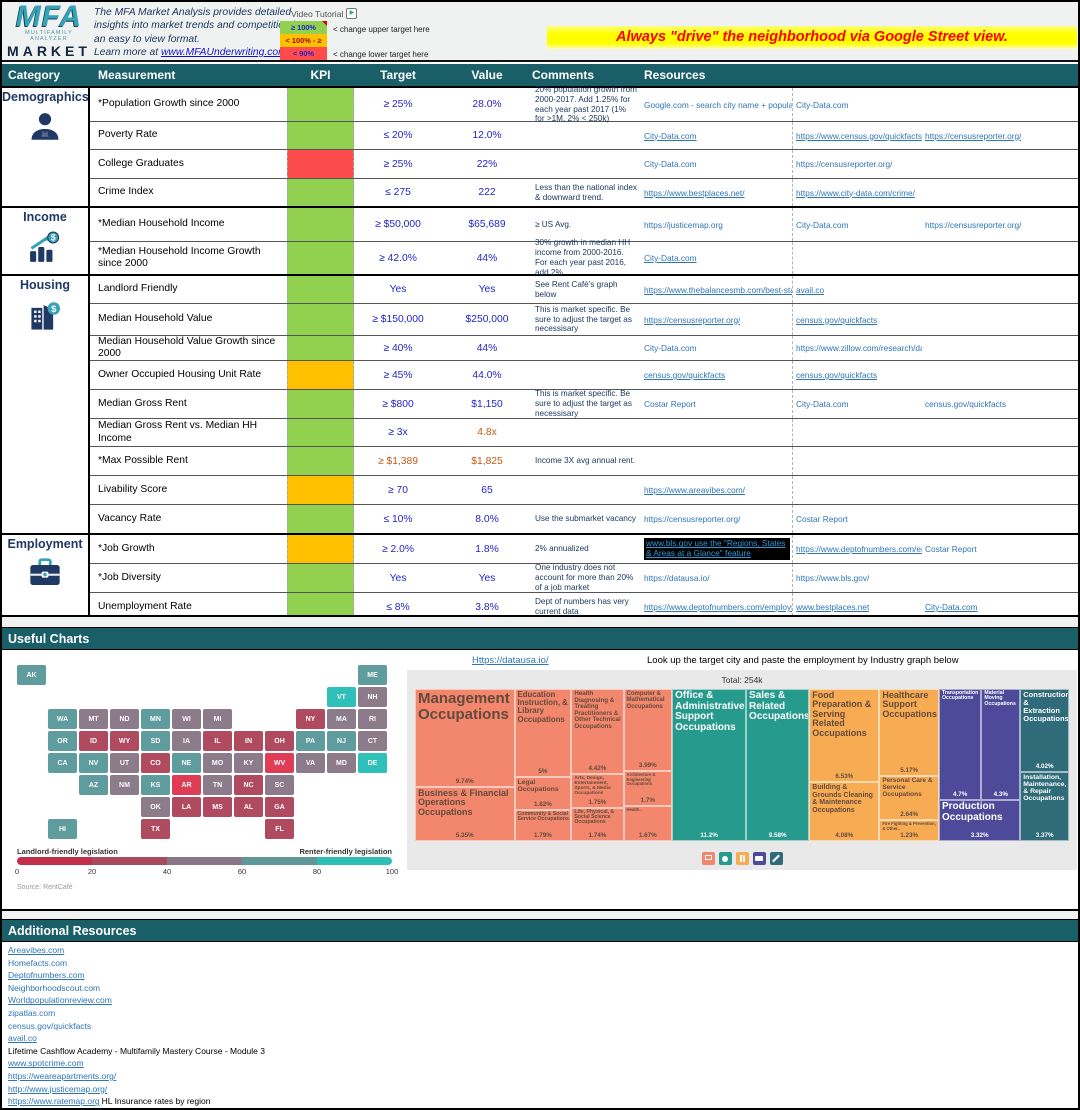 Image resolution: width=1080 pixels, height=1110 pixels. I want to click on resource-link-text: census.gov/quickfacts, so click(50, 1025).